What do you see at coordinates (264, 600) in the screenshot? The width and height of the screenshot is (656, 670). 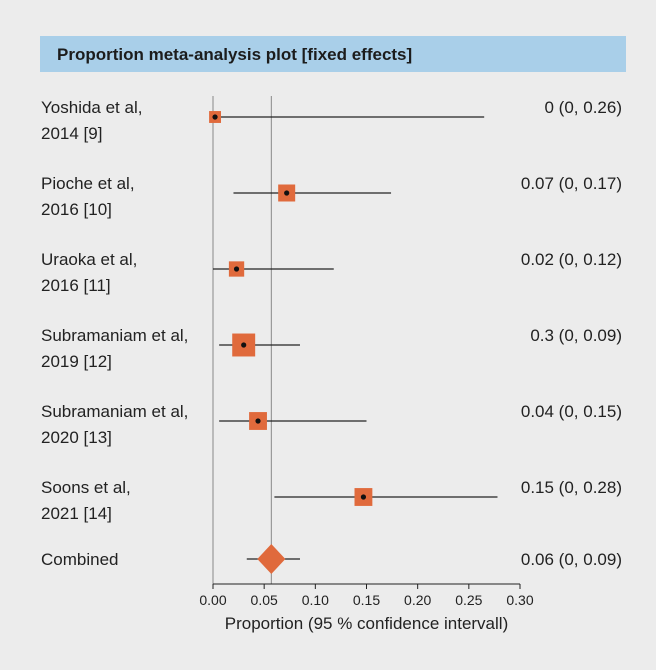 I see `x-tick-label: 0.05` at bounding box center [264, 600].